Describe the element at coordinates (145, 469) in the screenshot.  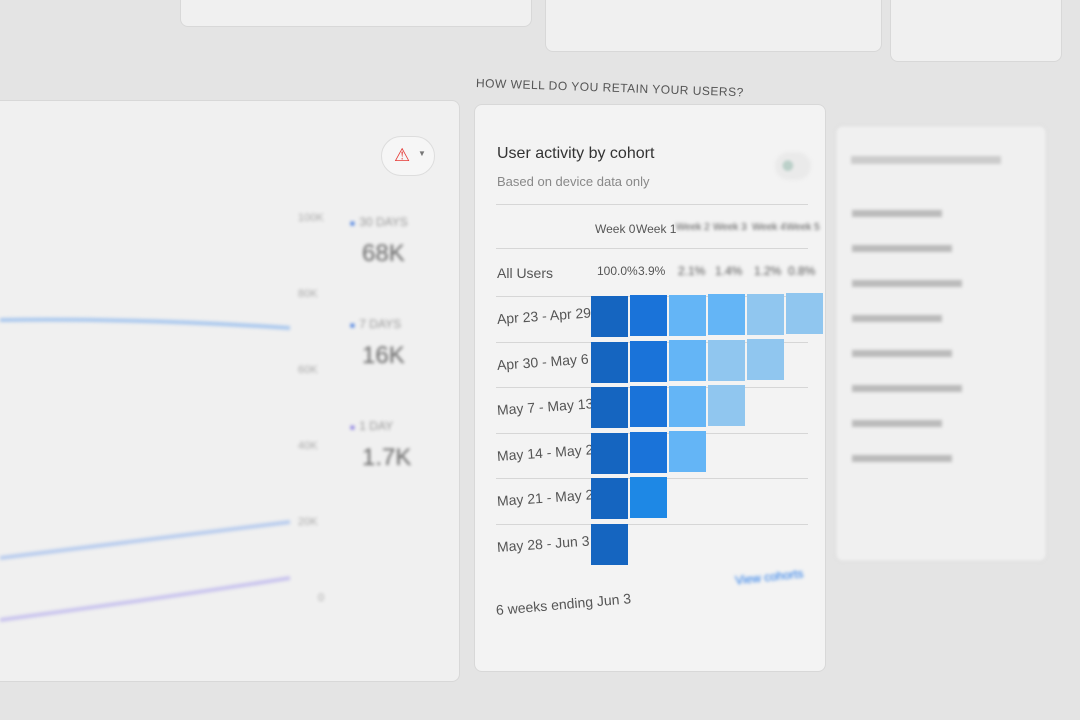
I see `active-users-chart` at that location.